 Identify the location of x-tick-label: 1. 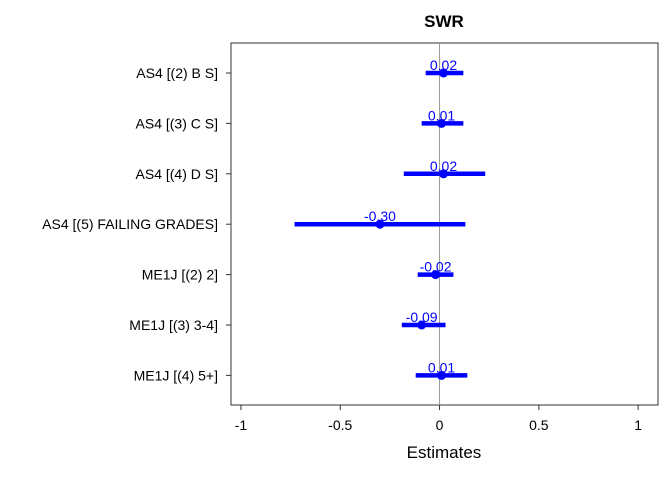
(638, 425).